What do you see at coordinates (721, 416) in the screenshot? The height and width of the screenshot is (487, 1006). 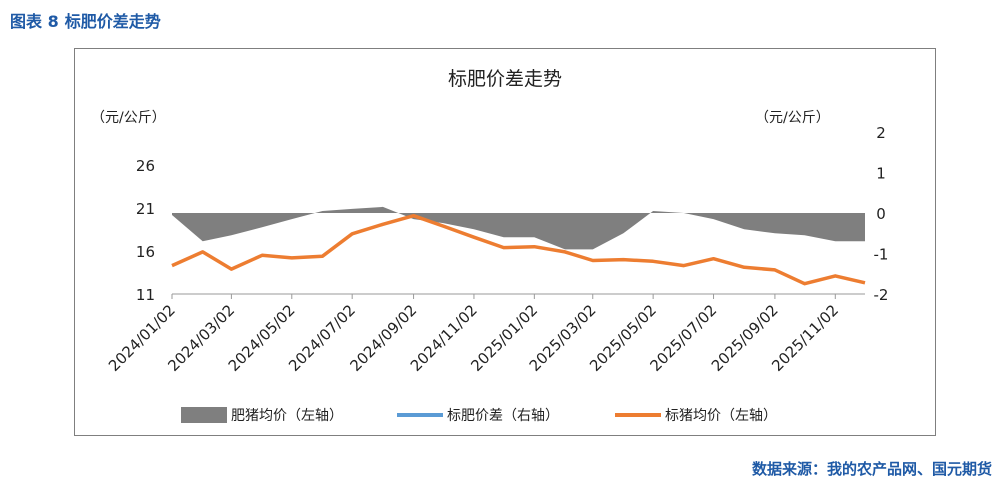 I see `legend-label: 标猪均价（左轴）` at bounding box center [721, 416].